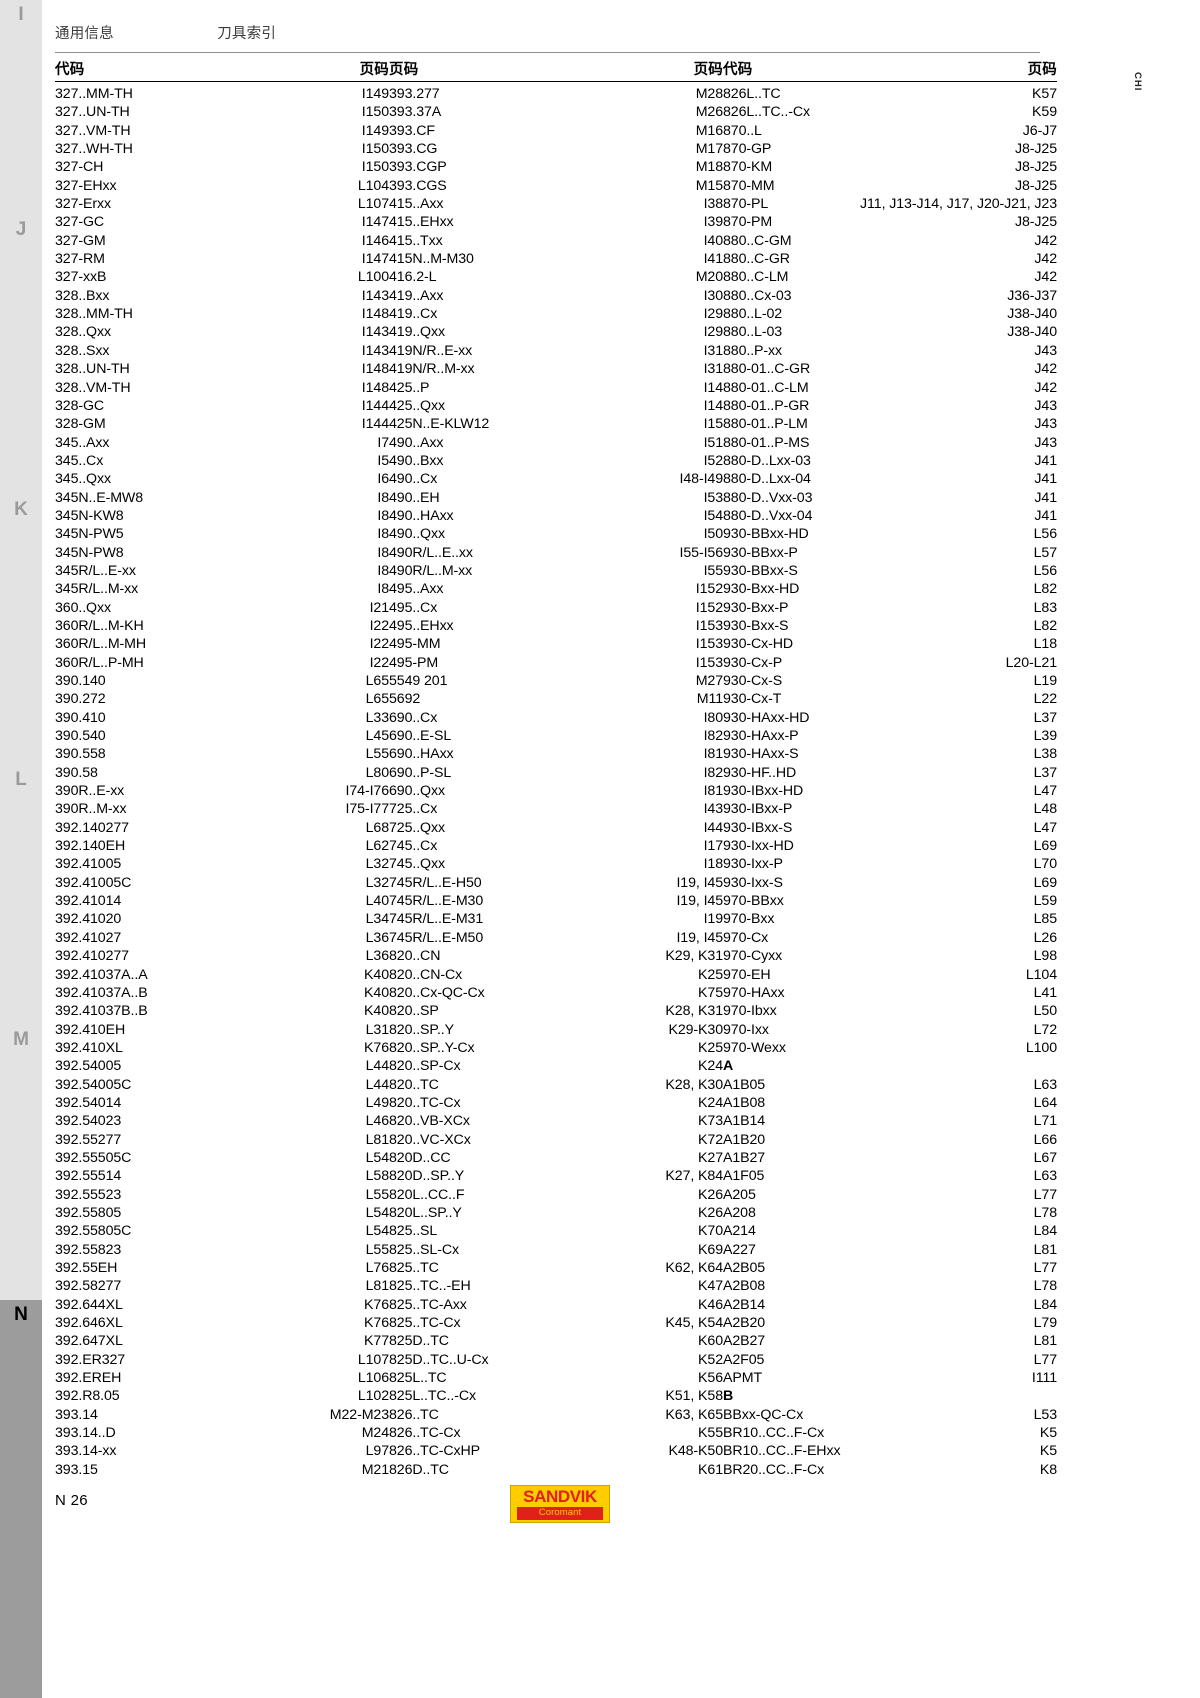 This screenshot has width=1200, height=1698. Describe the element at coordinates (890, 1470) in the screenshot. I see `index-row: BR20..CC..F-Cx K8` at that location.